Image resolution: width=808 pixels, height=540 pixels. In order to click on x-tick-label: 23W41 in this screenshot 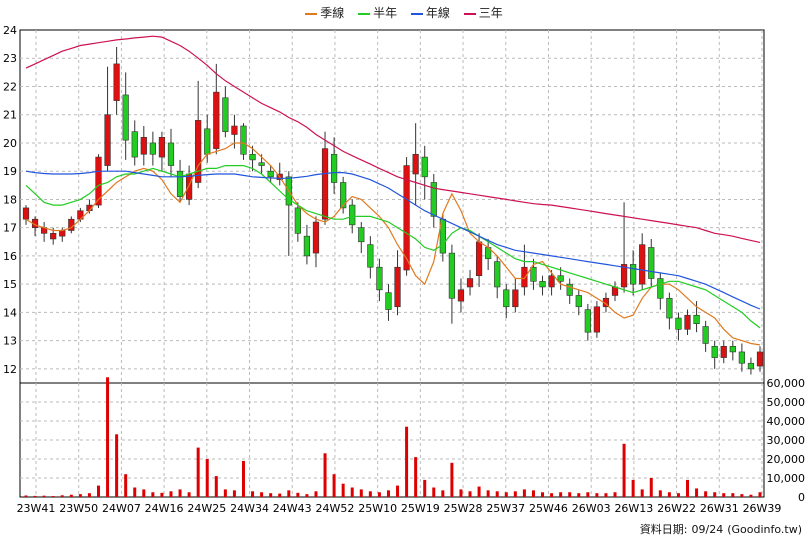, I will do `click(36, 508)`.